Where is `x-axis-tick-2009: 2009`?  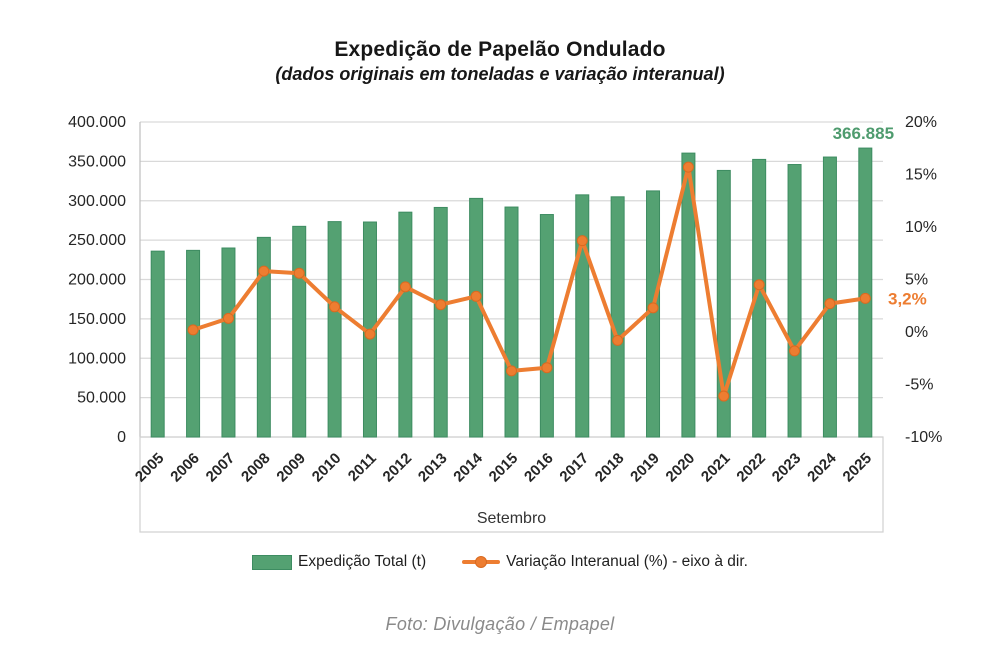
x-axis-tick-2009: 2009 is located at coordinates (291, 468).